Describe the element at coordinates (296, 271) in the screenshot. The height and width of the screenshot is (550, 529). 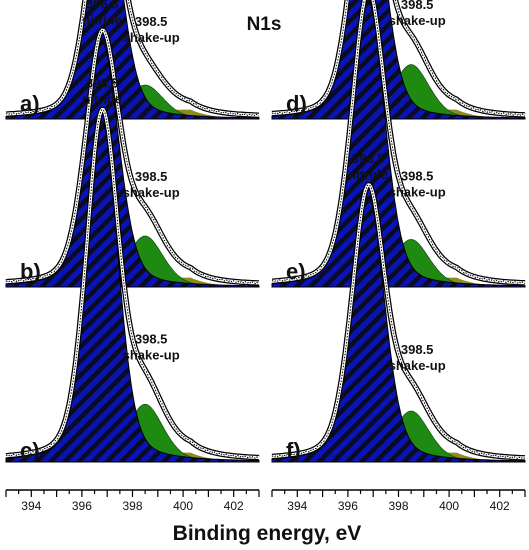
I see `panel-label: e)` at that location.